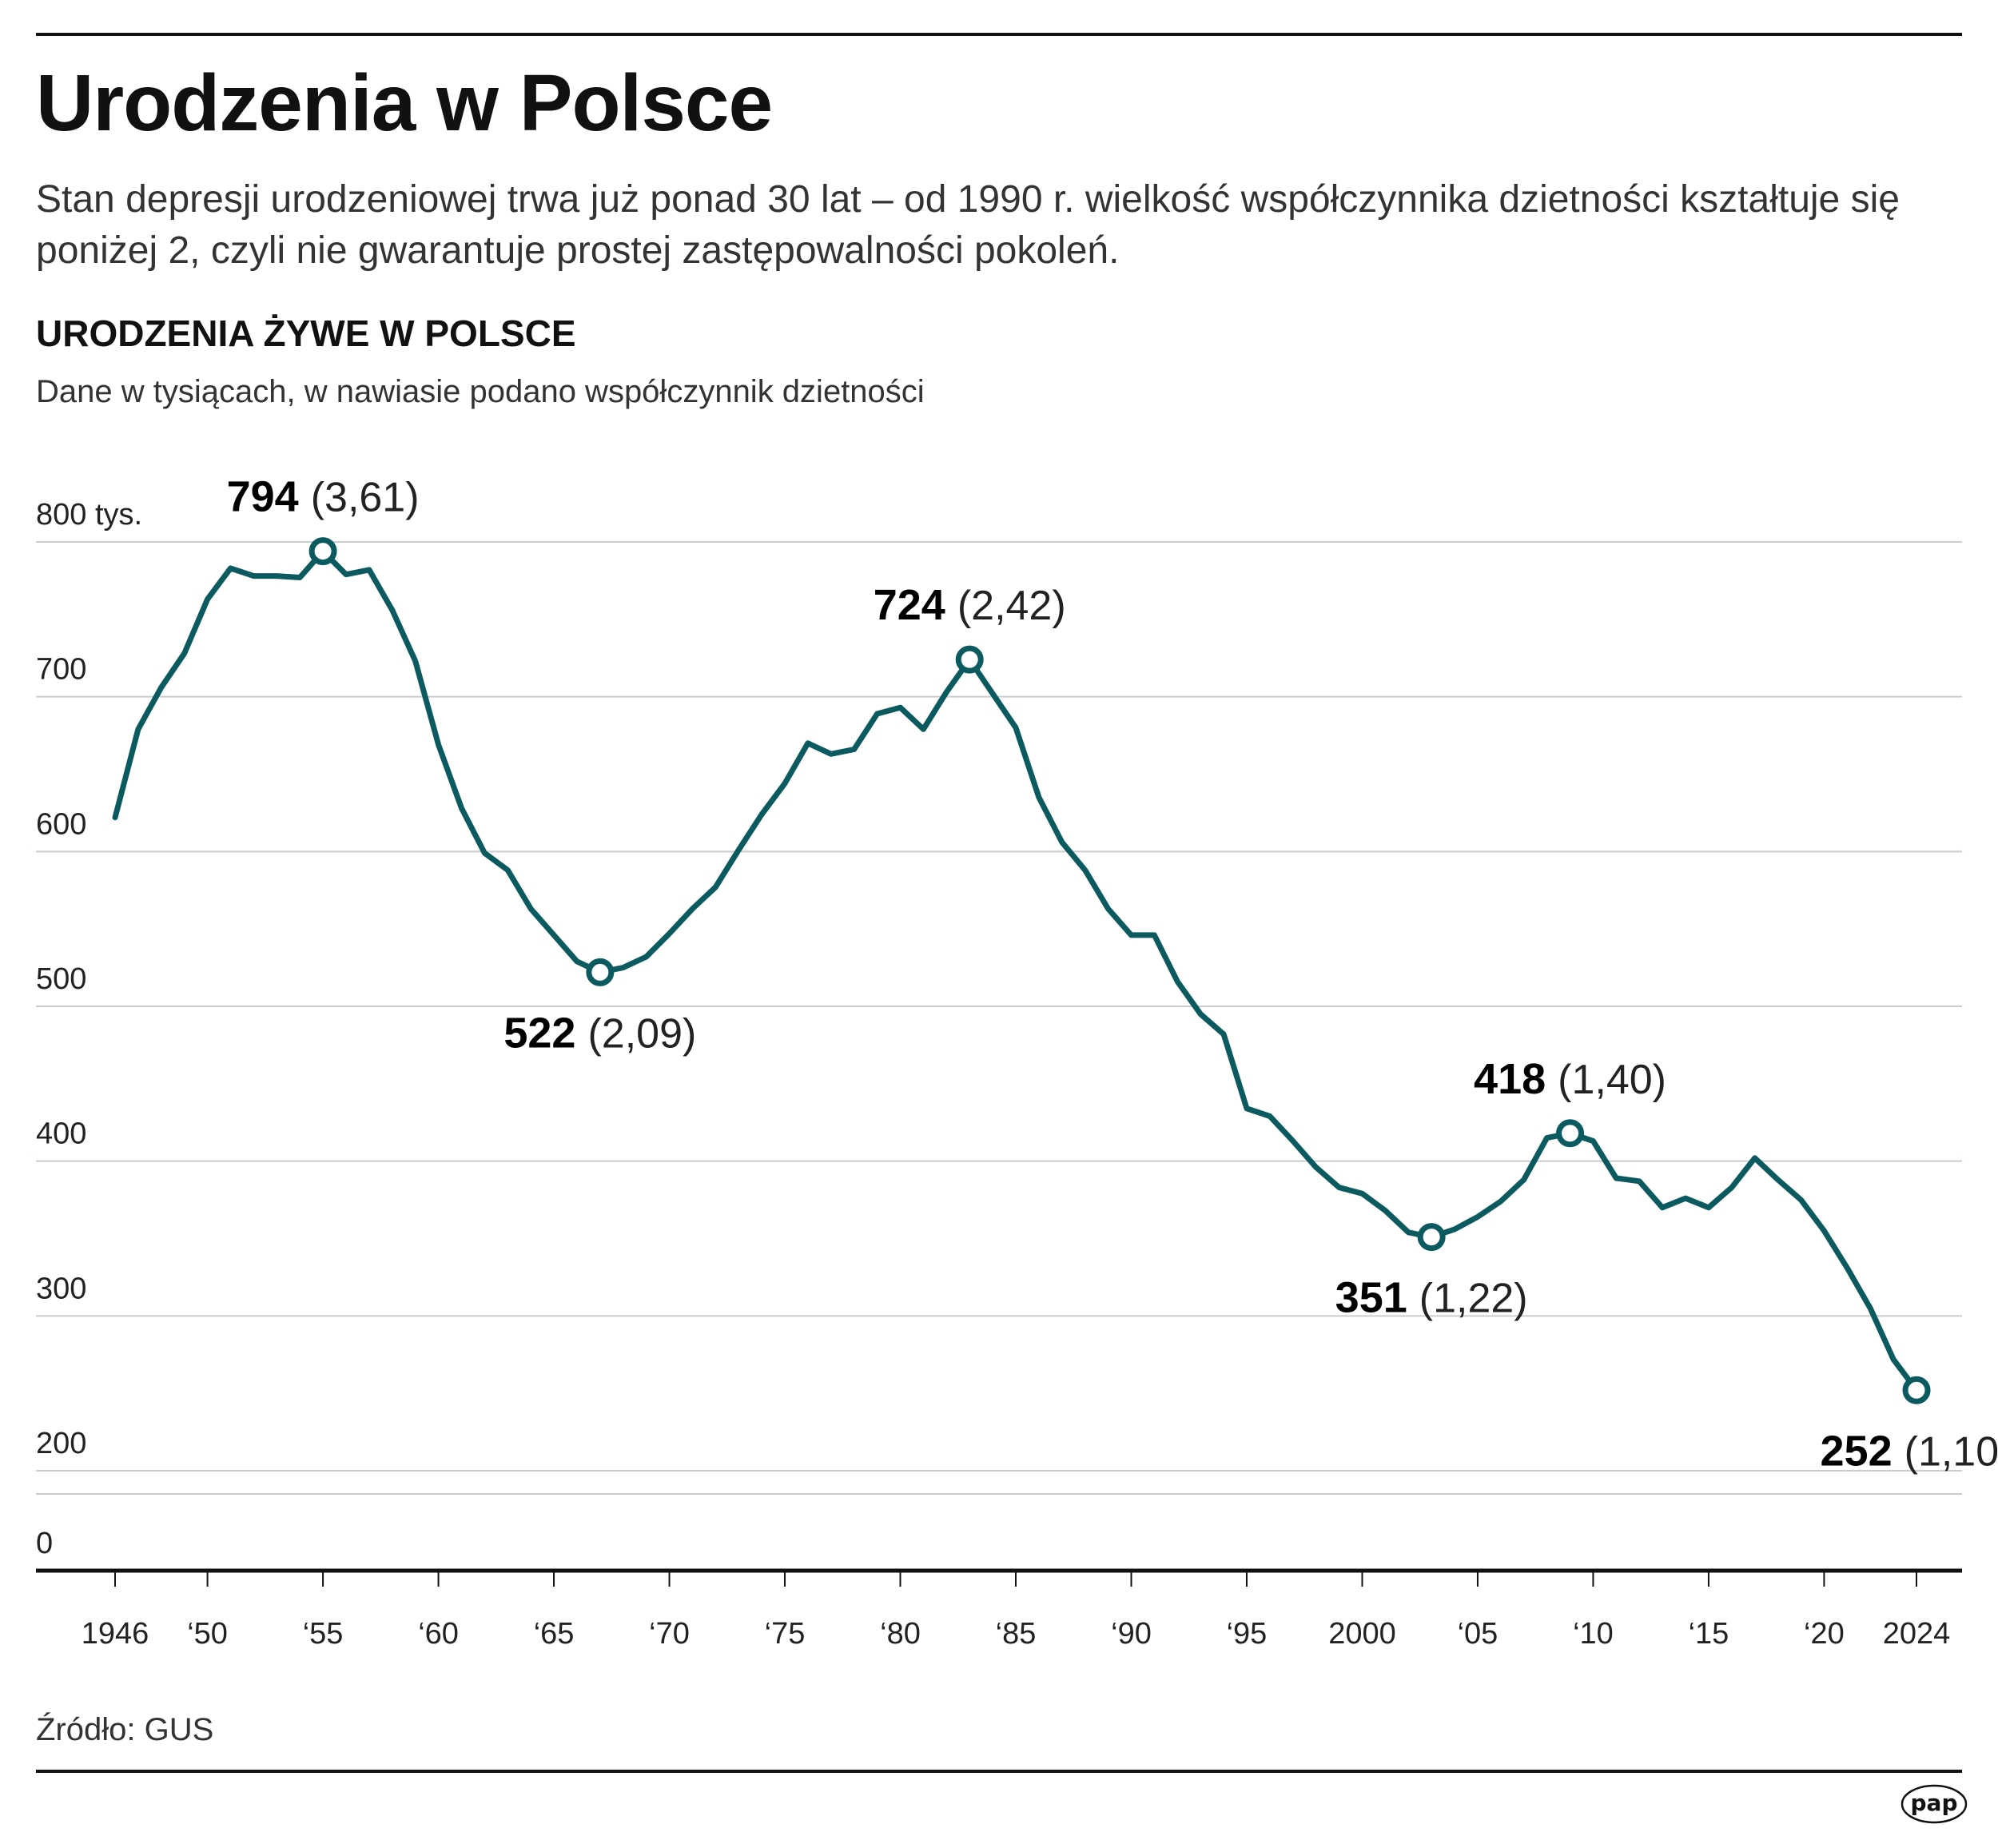  Describe the element at coordinates (1478, 1634) in the screenshot. I see `x-tick-label: ‘05` at that location.